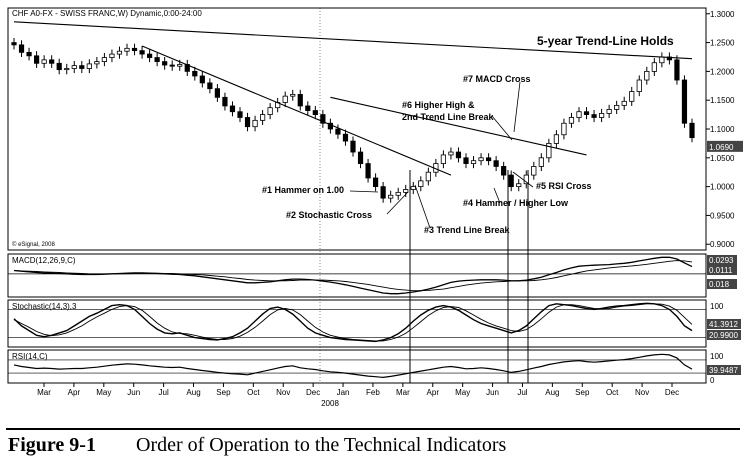 The width and height of the screenshot is (746, 465). I want to click on annotation-label: 5-year Trend-Line Holds, so click(605, 41).